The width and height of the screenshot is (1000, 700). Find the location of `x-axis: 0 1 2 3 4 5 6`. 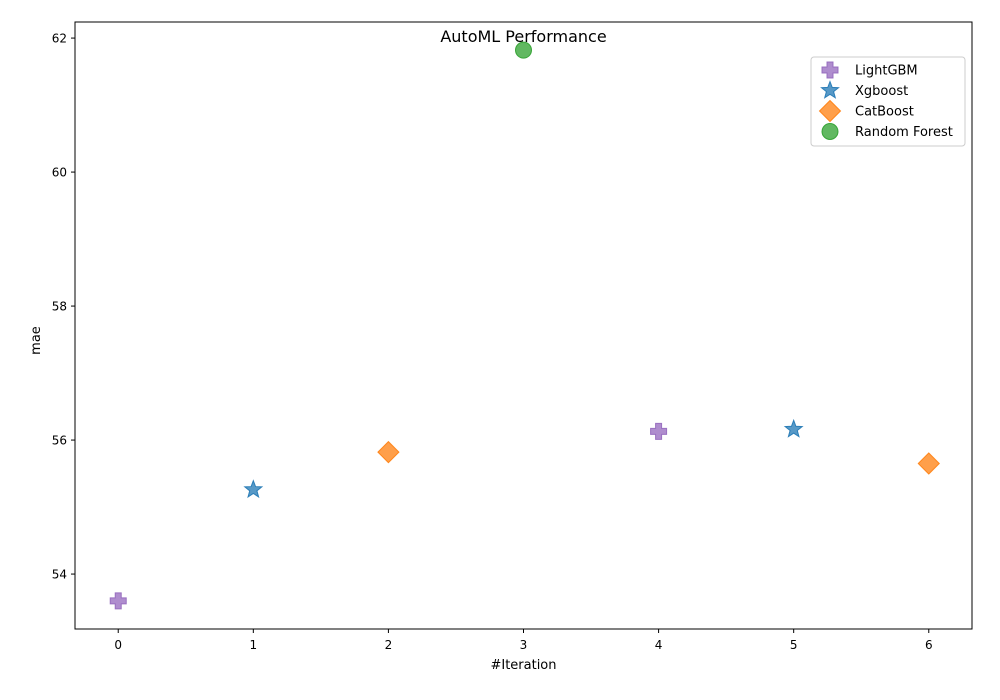

x-axis: 0 1 2 3 4 5 6 is located at coordinates (523, 640).